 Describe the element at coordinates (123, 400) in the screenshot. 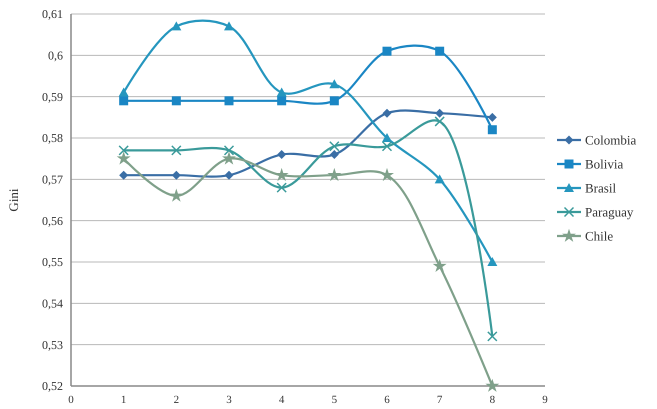

I see `x-tick-label: 1` at that location.